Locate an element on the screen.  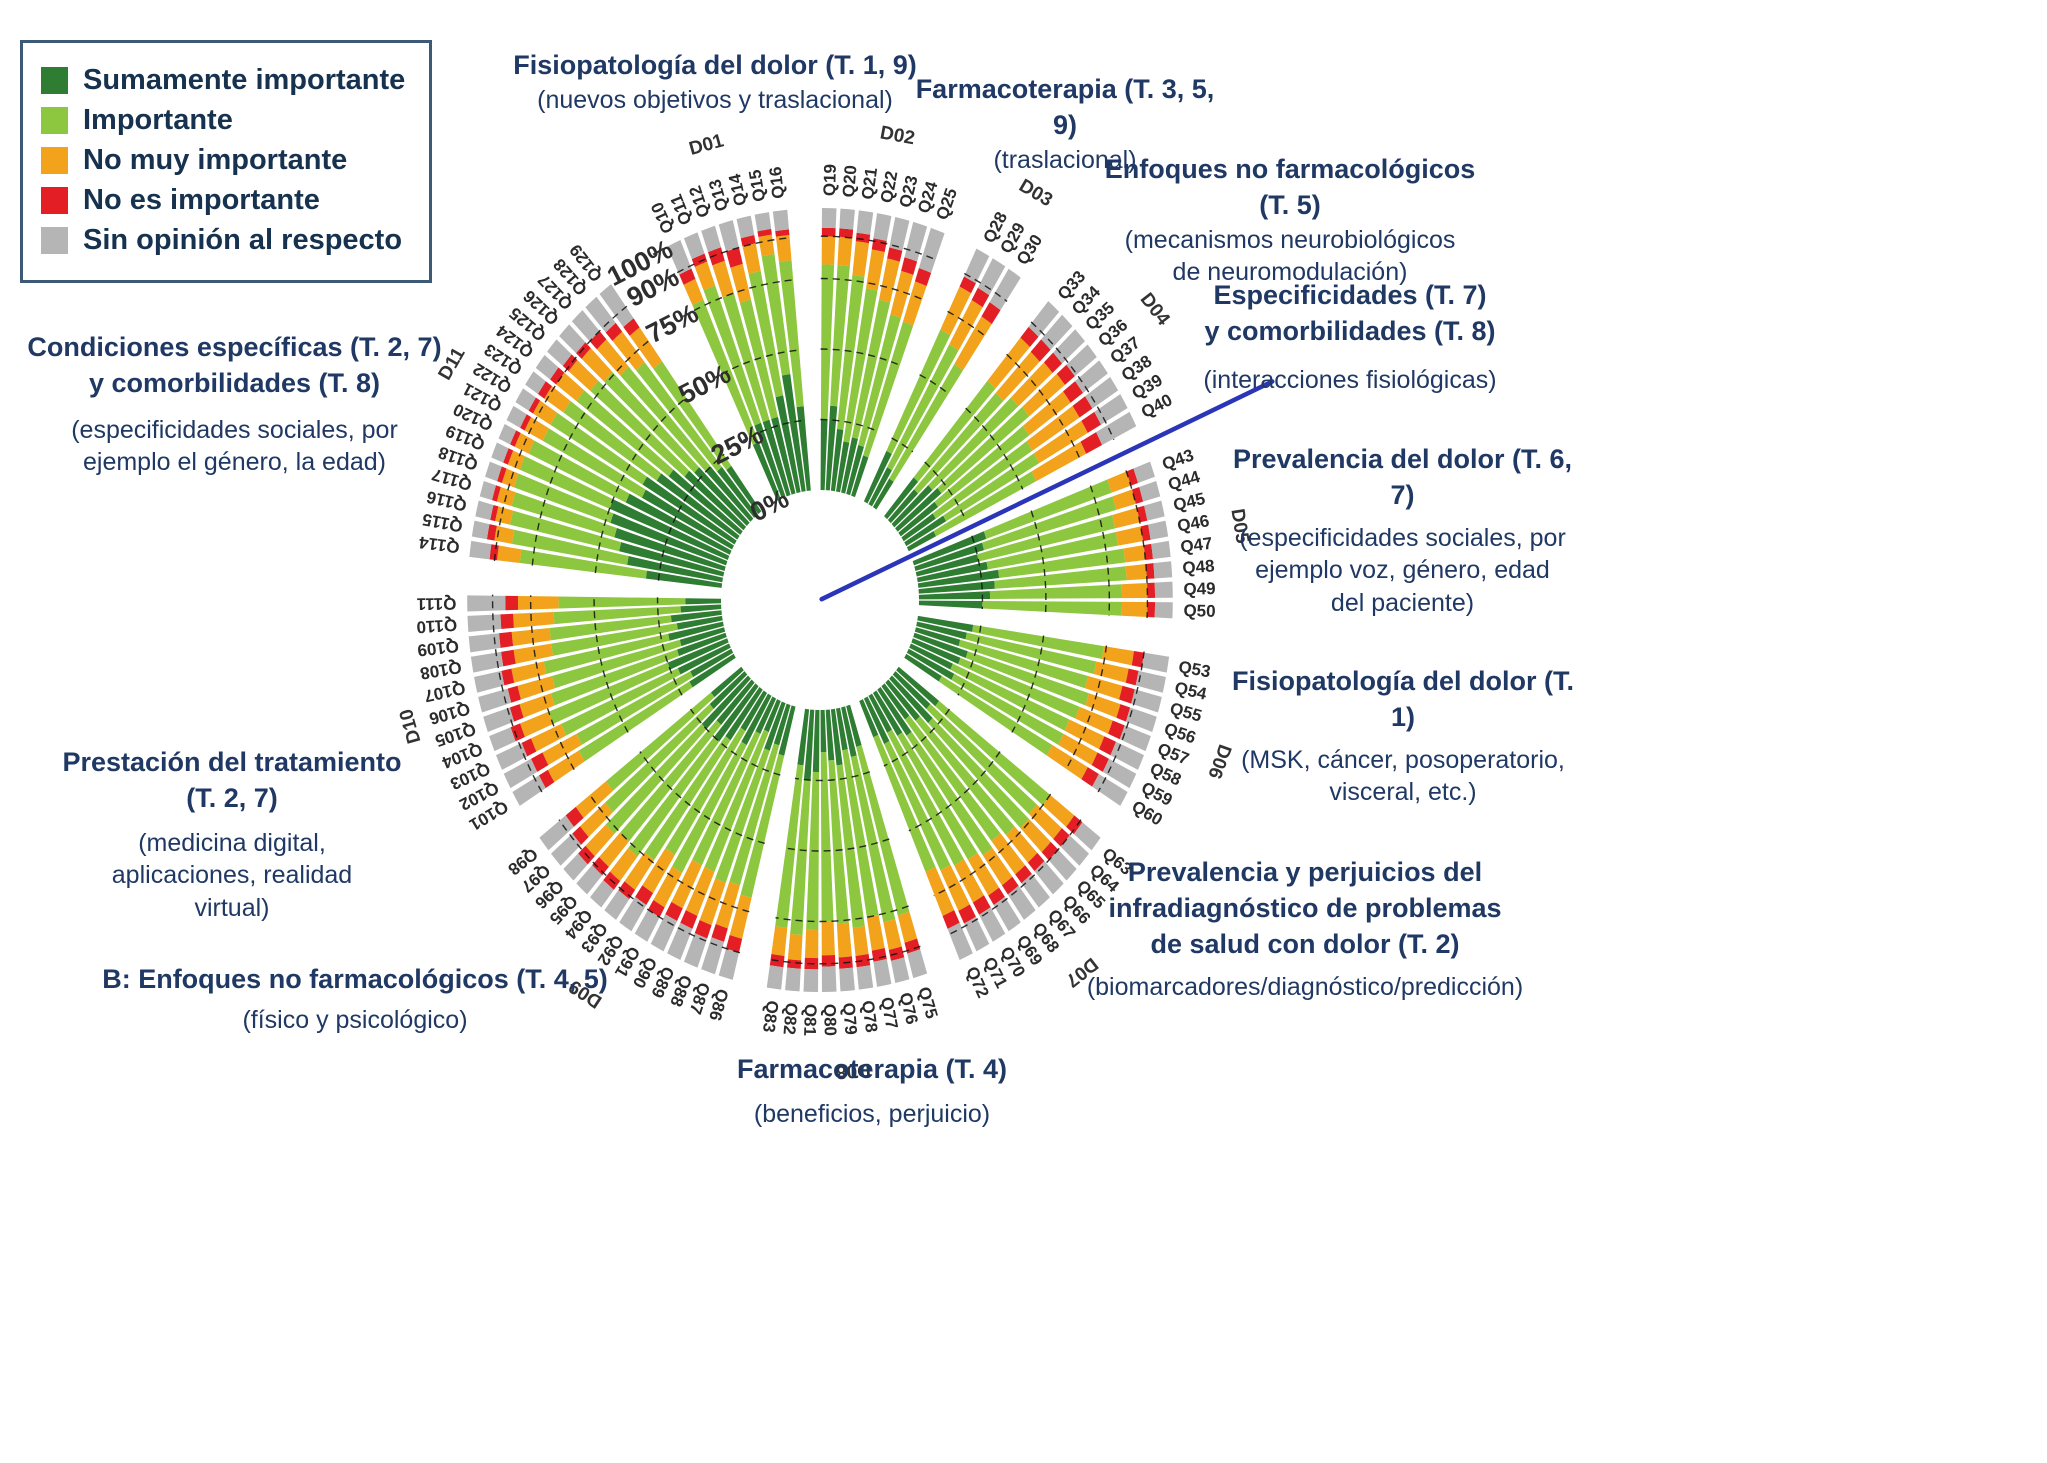
question-label: Q116 is located at coordinates (447, 501).